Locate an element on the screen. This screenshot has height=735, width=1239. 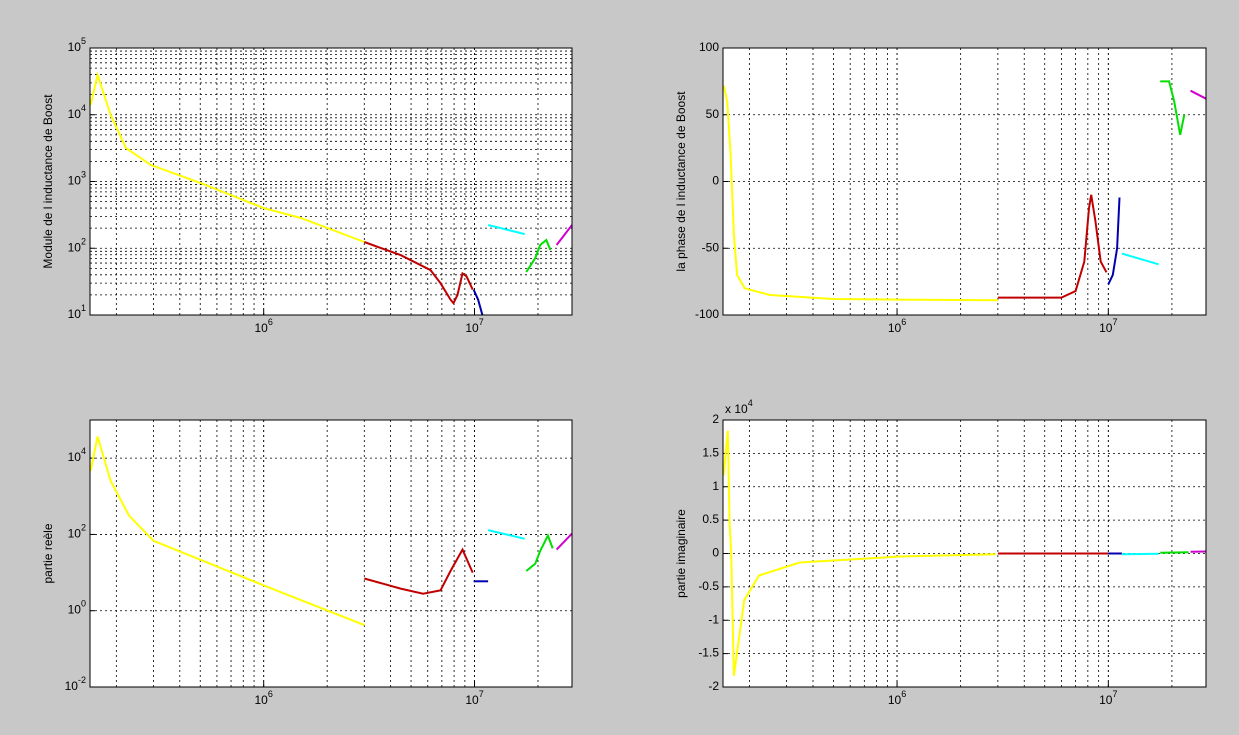
y-tick-label-base: 2 is located at coordinates (715, 419).